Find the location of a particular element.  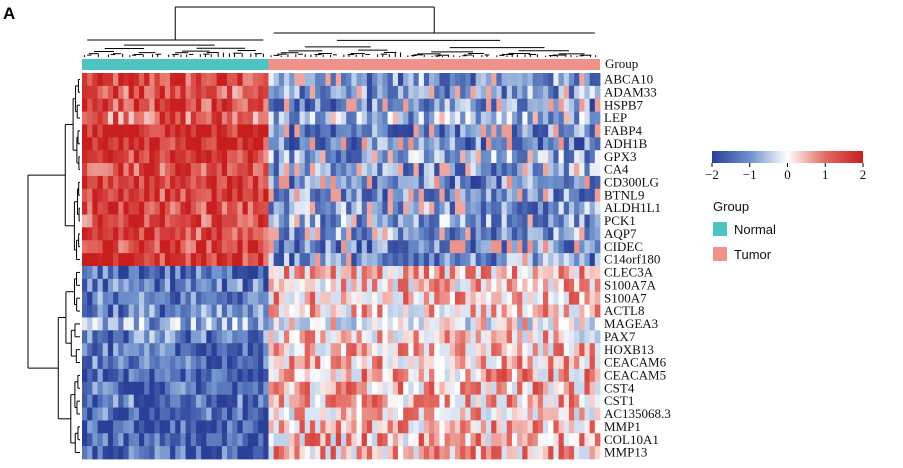

row-label: CLEC3A is located at coordinates (629, 272).